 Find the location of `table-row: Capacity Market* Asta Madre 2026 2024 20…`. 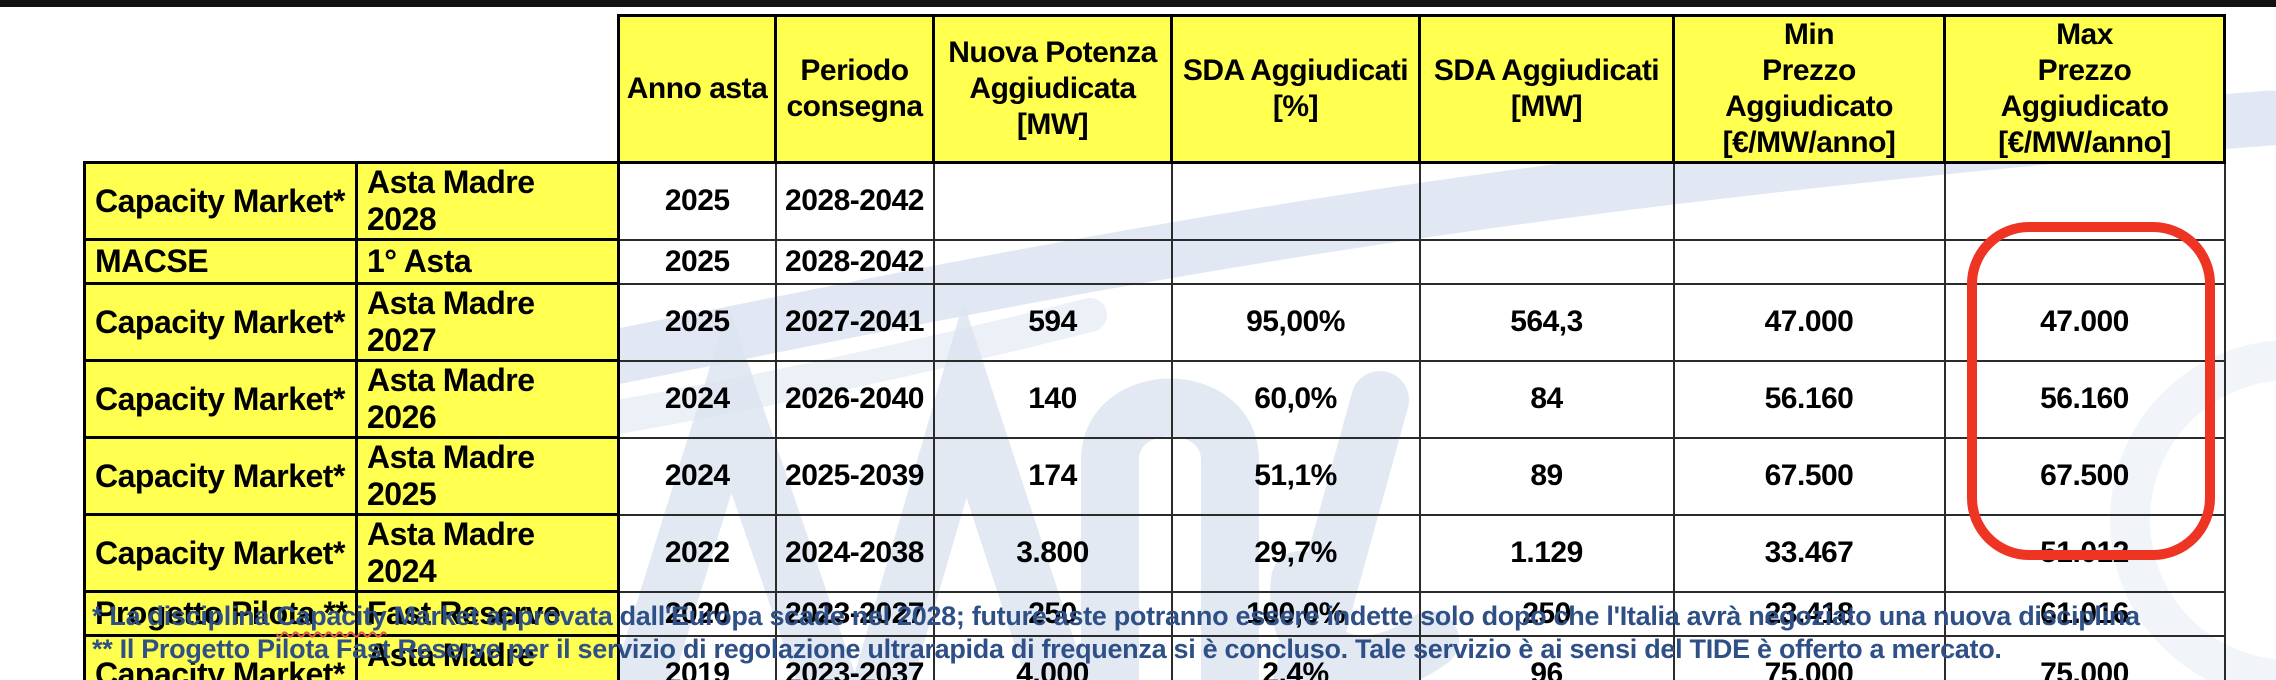

table-row: Capacity Market* Asta Madre 2026 2024 20… is located at coordinates (1154, 399).